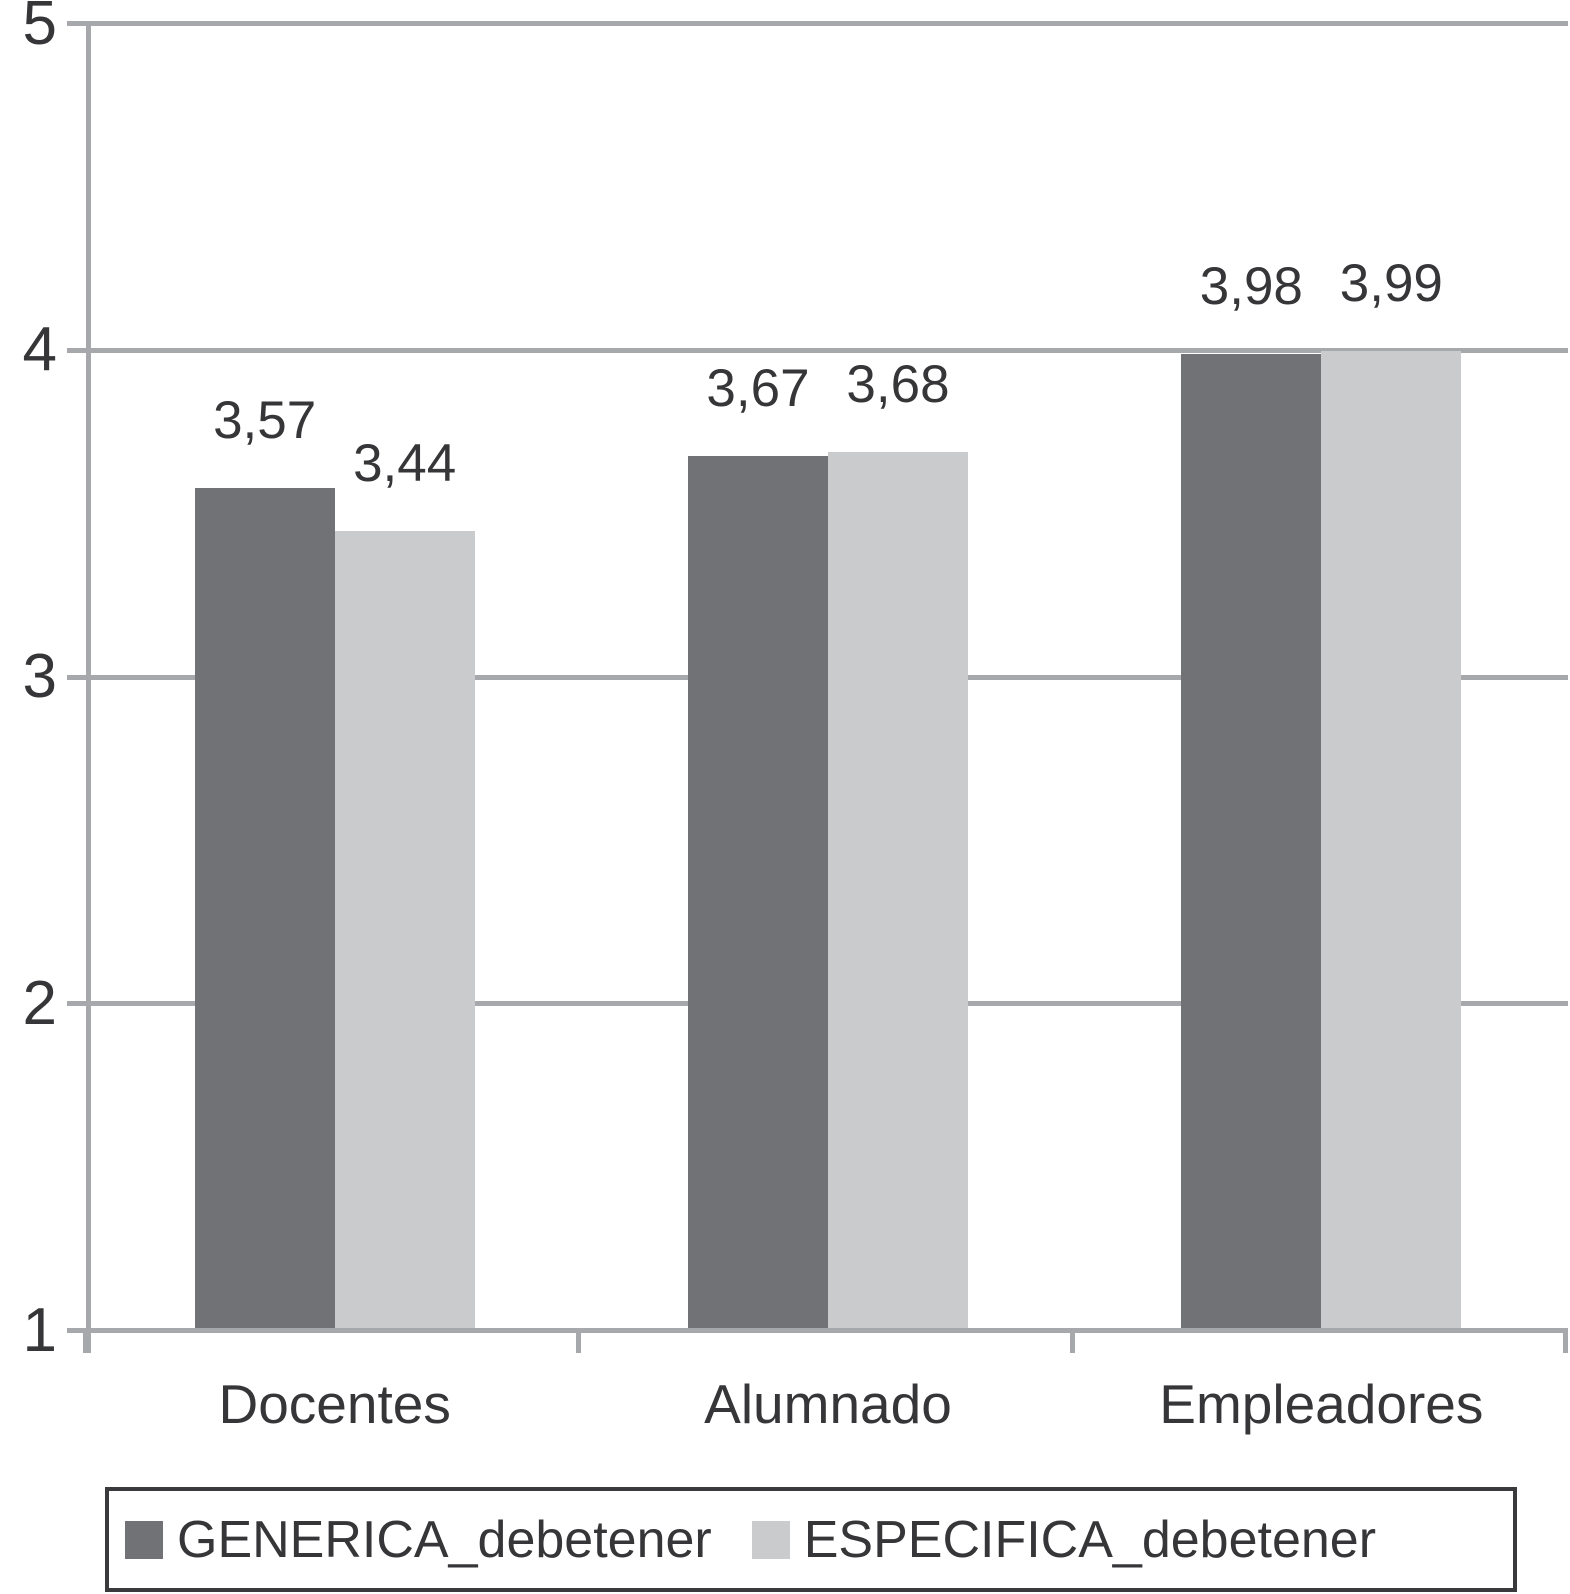  Describe the element at coordinates (88, 687) in the screenshot. I see `y-axis-line` at that location.